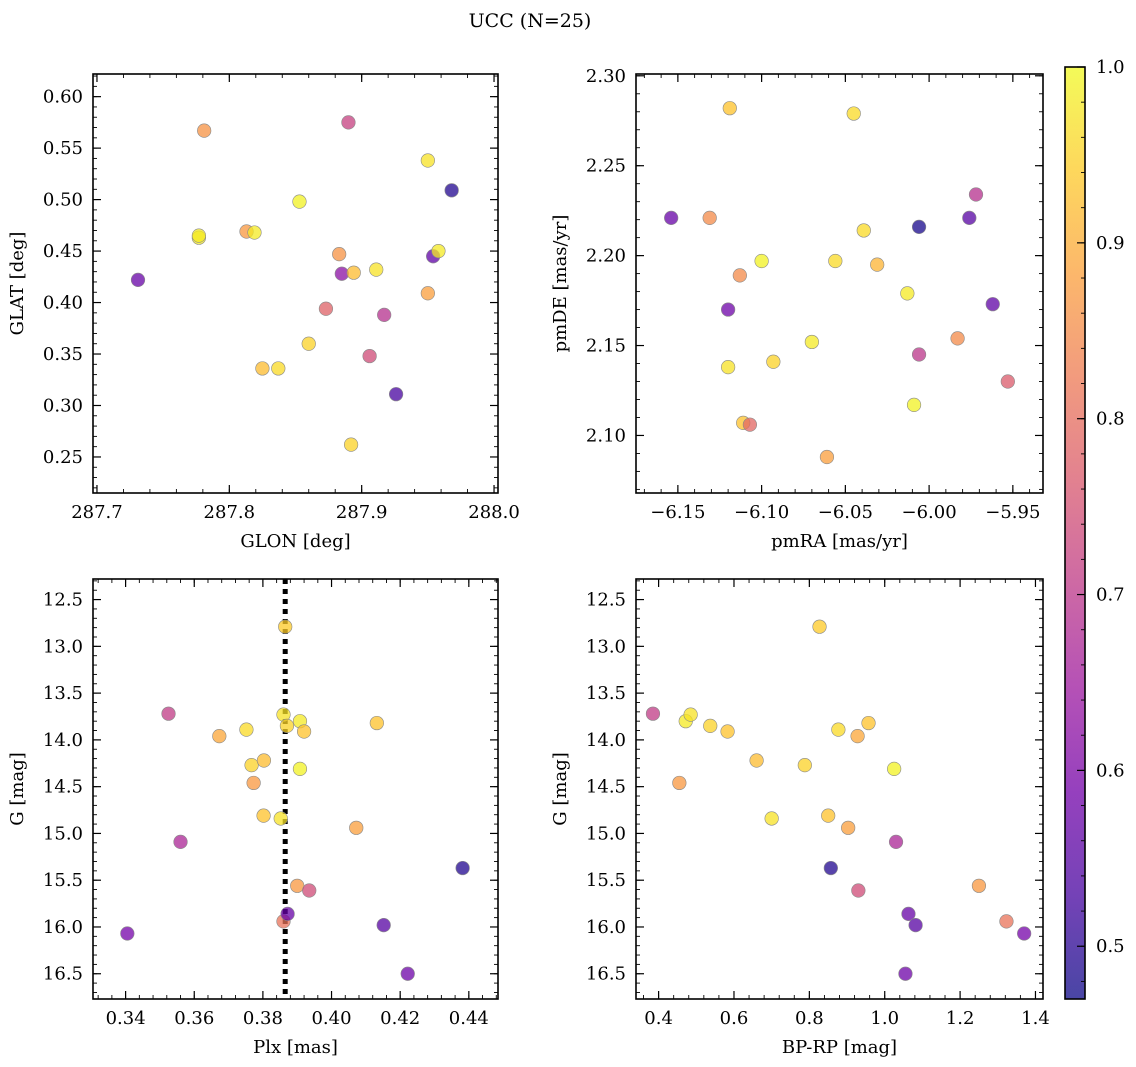 Image resolution: width=1136 pixels, height=1067 pixels. Describe the element at coordinates (63, 251) in the screenshot. I see `y-tick-label: 0.45` at that location.